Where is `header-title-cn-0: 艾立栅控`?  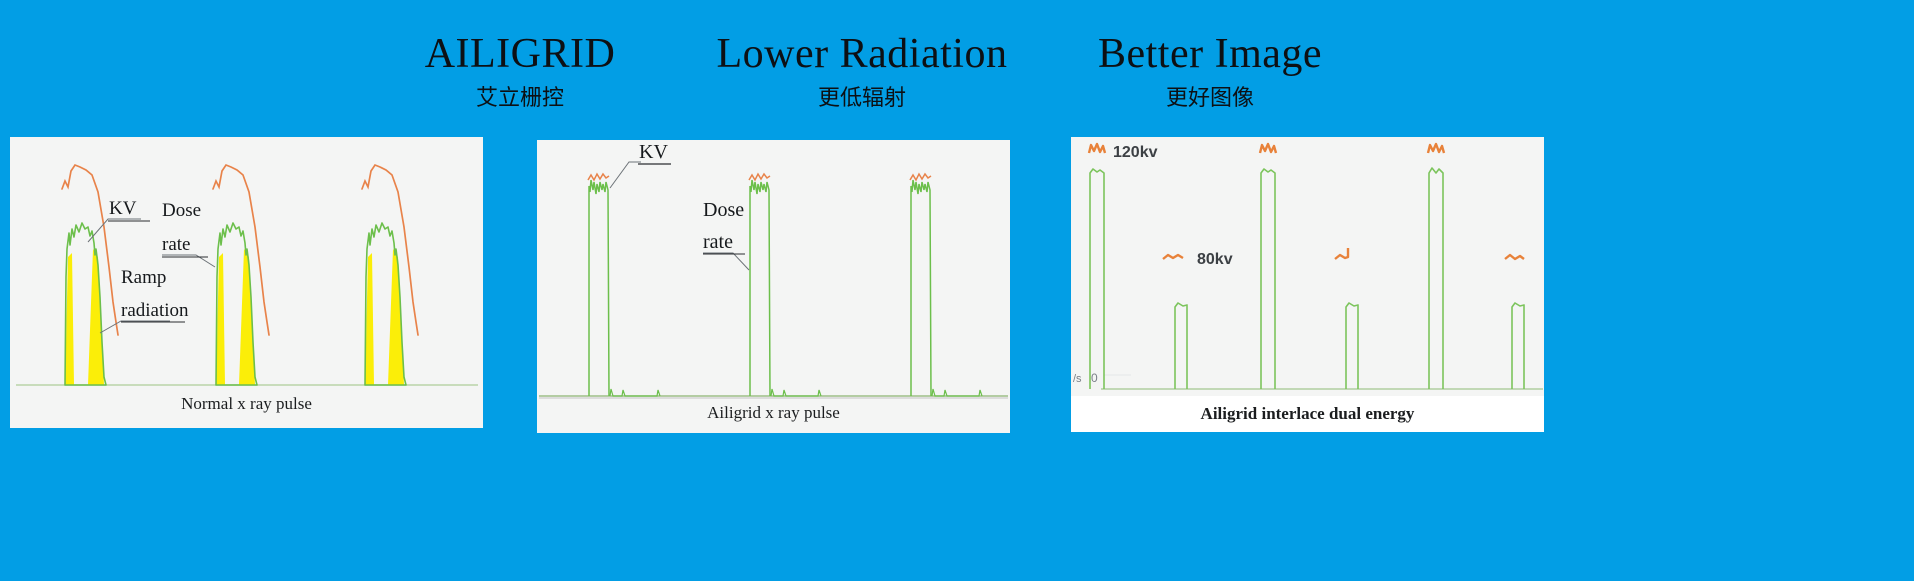 header-title-cn-0: 艾立栅控 is located at coordinates (519, 98).